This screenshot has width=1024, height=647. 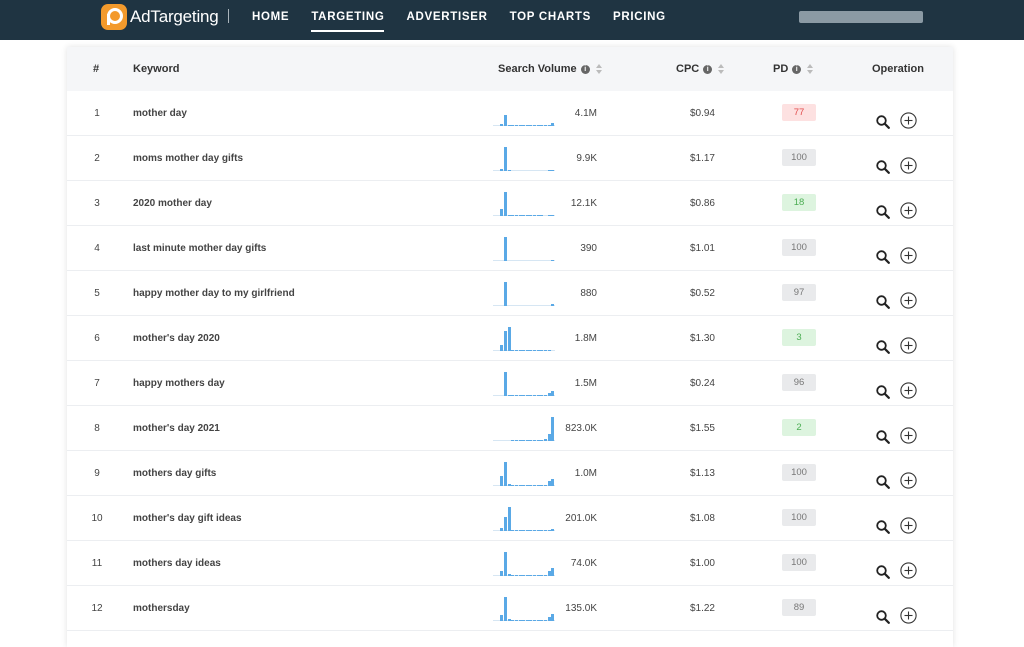 What do you see at coordinates (510, 428) in the screenshot?
I see `table-row: 8 mother's day 2021 823.0K $1.55 2` at bounding box center [510, 428].